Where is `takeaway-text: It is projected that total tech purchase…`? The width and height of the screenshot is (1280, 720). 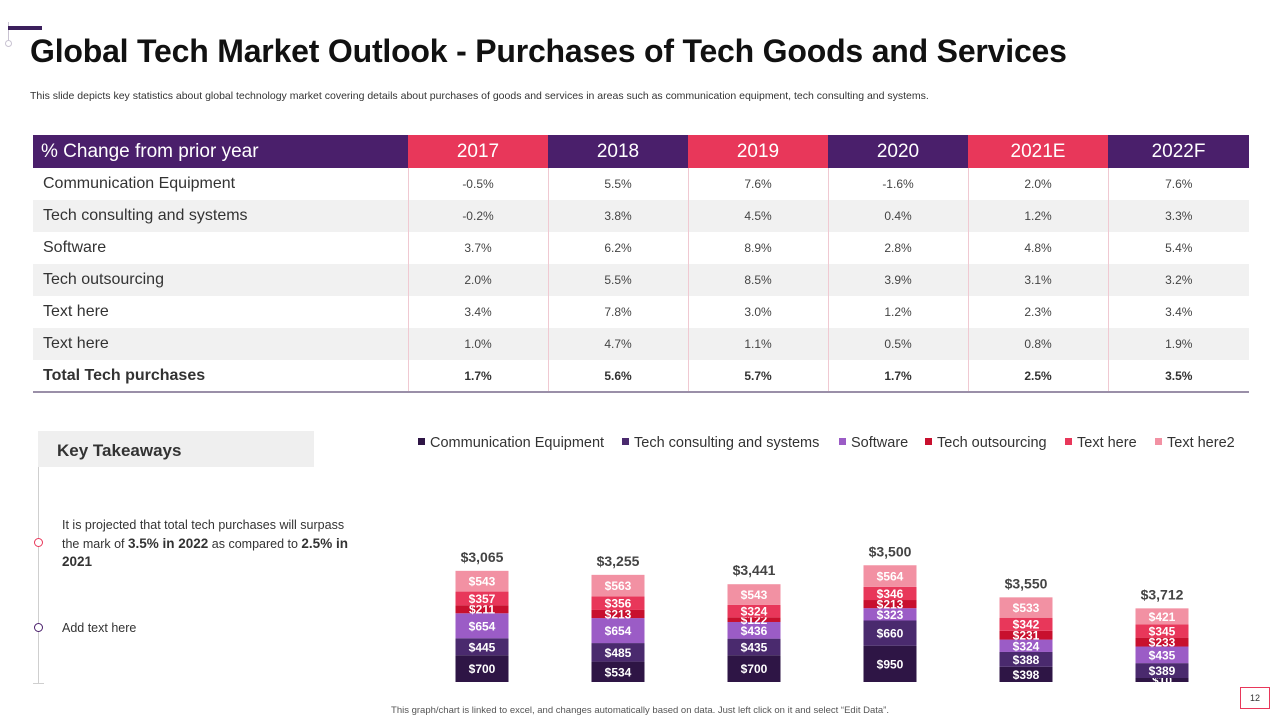
takeaway-text: It is projected that total tech purchase… is located at coordinates (203, 534).